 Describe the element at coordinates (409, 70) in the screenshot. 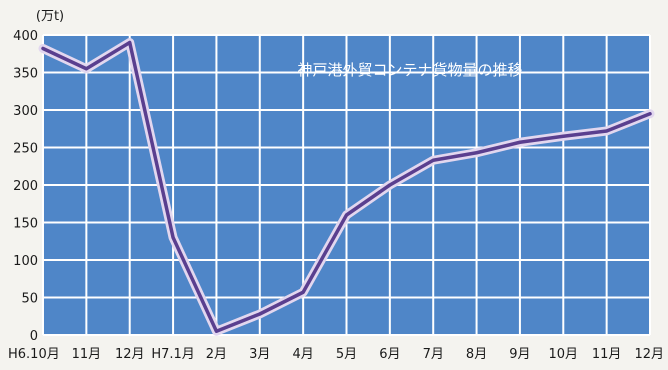

I see `chart-title: 神戸港外貿コンテナ貨物量の推移` at that location.